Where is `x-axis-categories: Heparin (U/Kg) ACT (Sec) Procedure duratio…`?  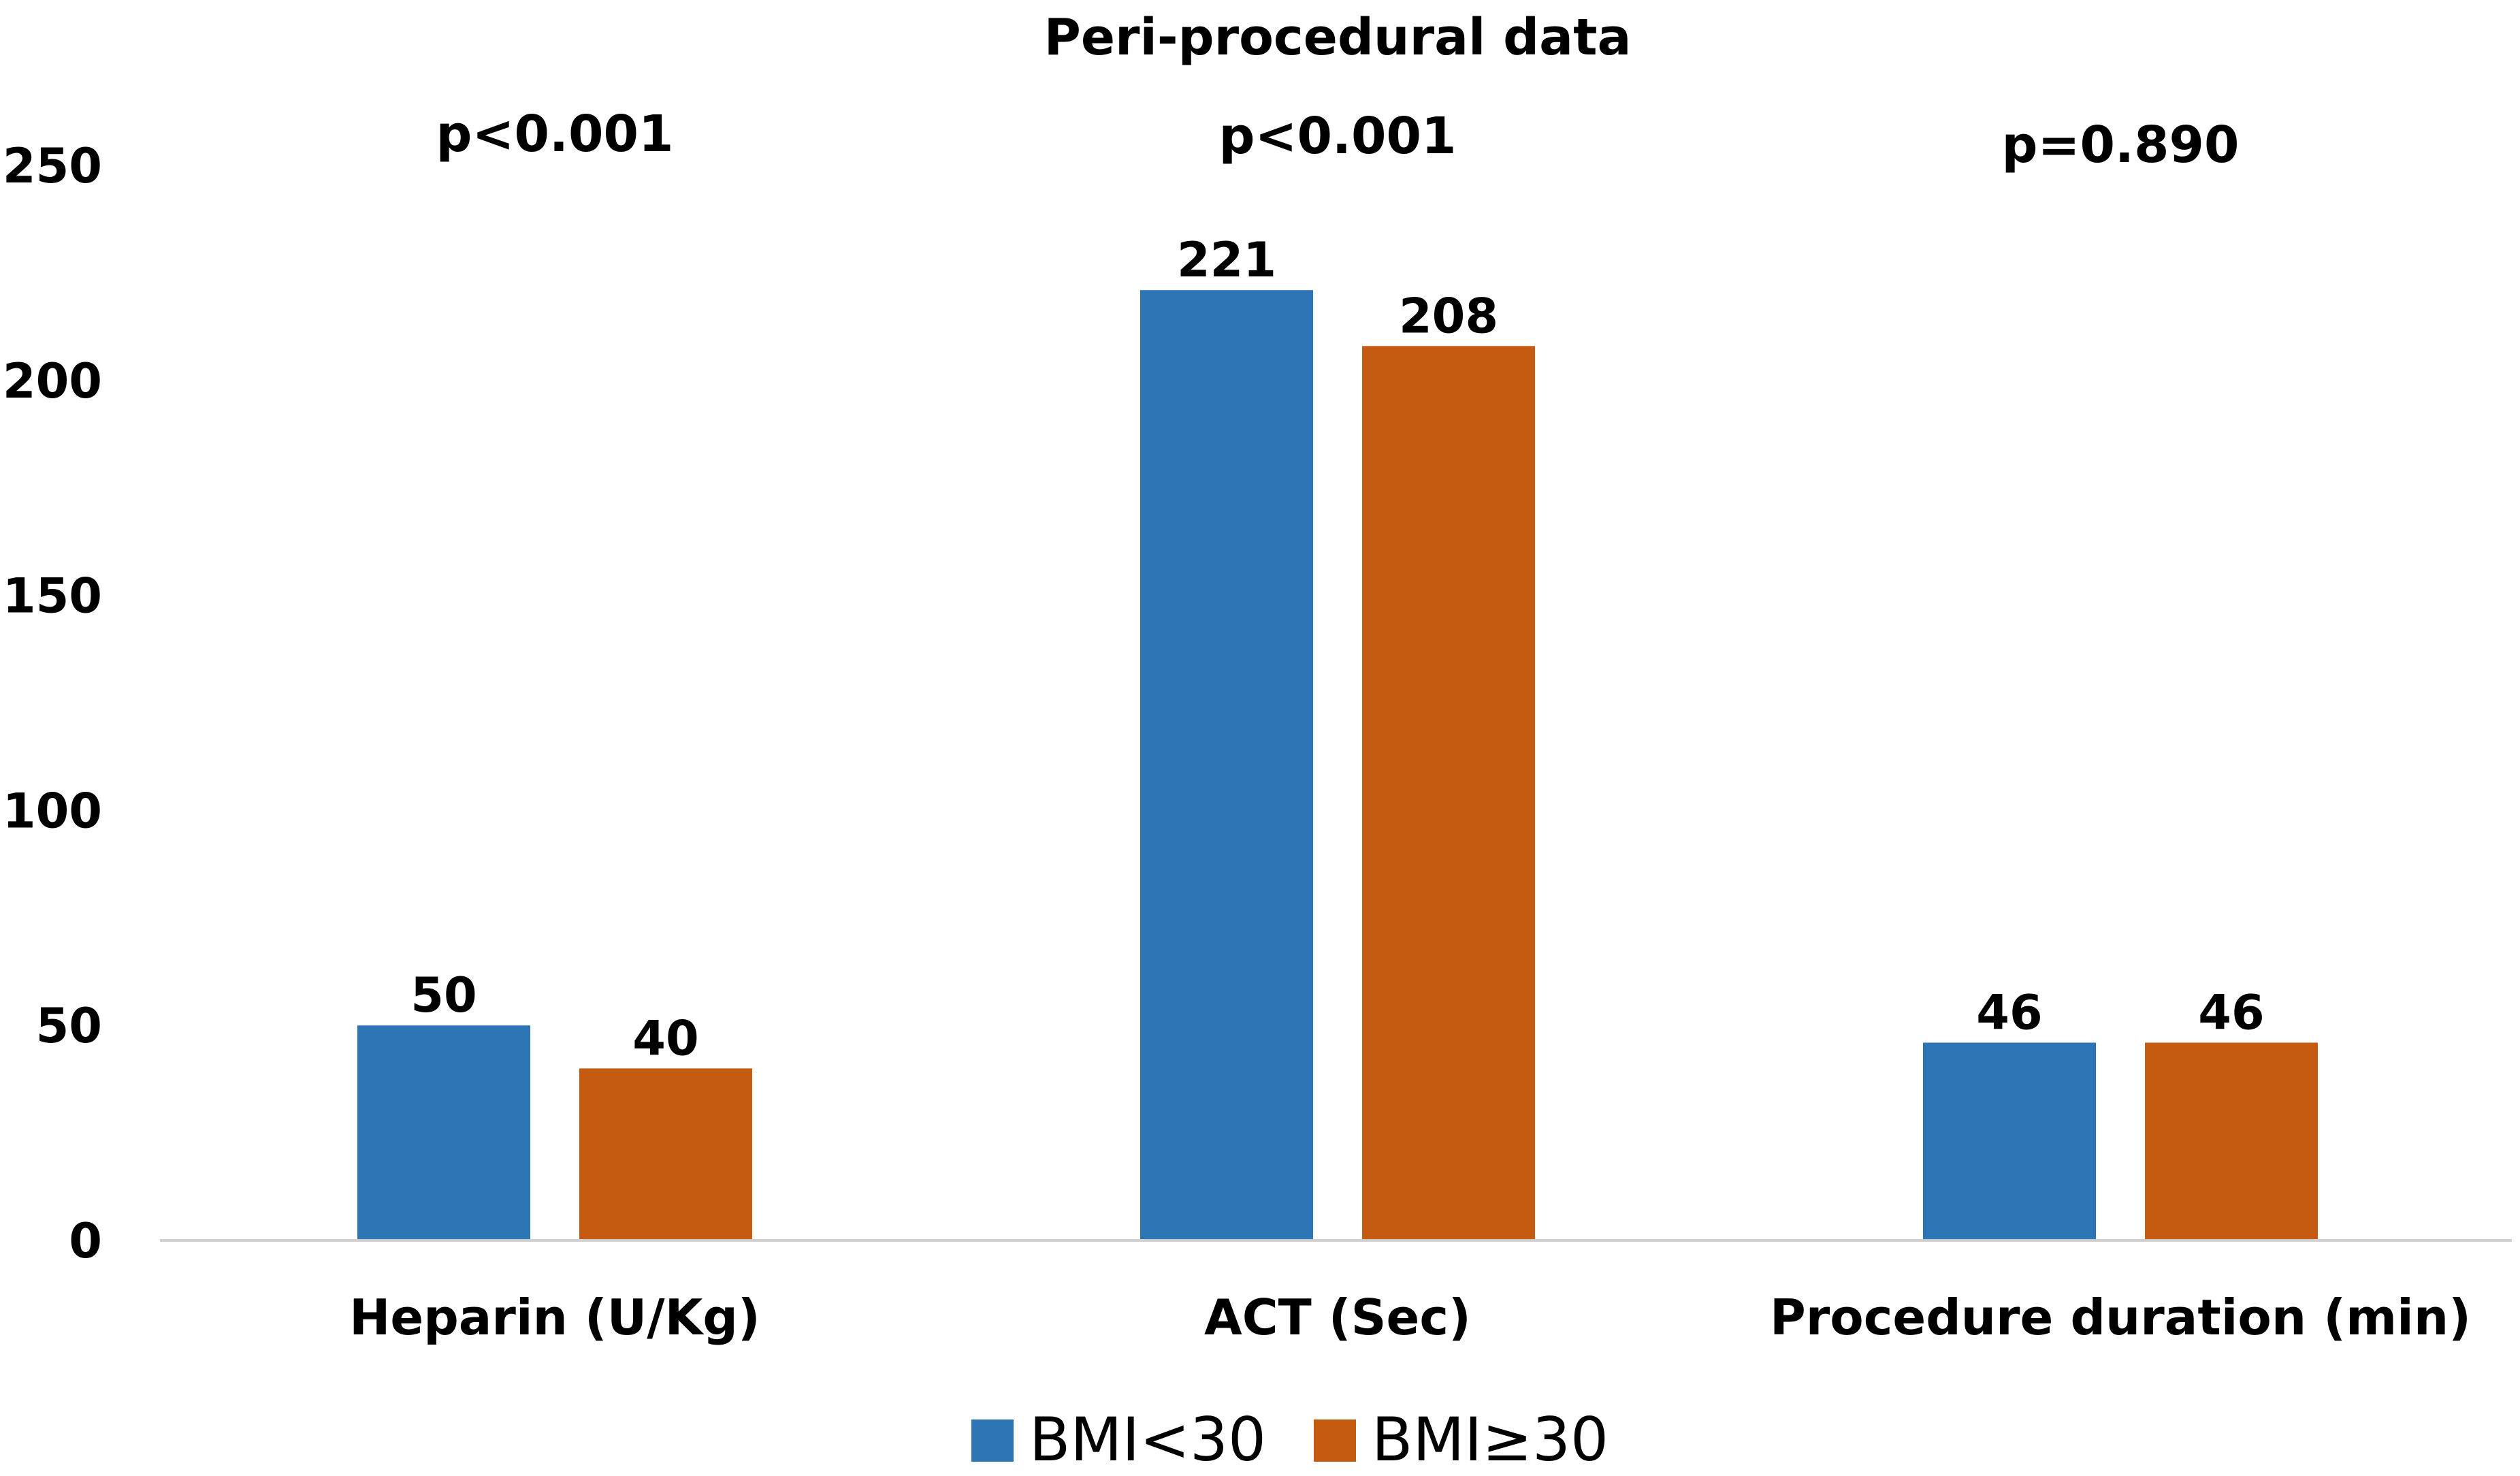 x-axis-categories: Heparin (U/Kg) ACT (Sec) Procedure duratio… is located at coordinates (1410, 1317).